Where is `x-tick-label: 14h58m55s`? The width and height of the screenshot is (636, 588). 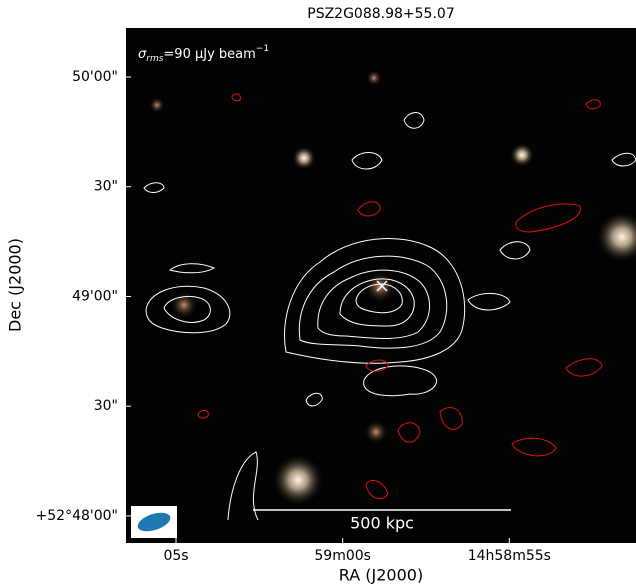
x-tick-label: 14h58m55s is located at coordinates (509, 556).